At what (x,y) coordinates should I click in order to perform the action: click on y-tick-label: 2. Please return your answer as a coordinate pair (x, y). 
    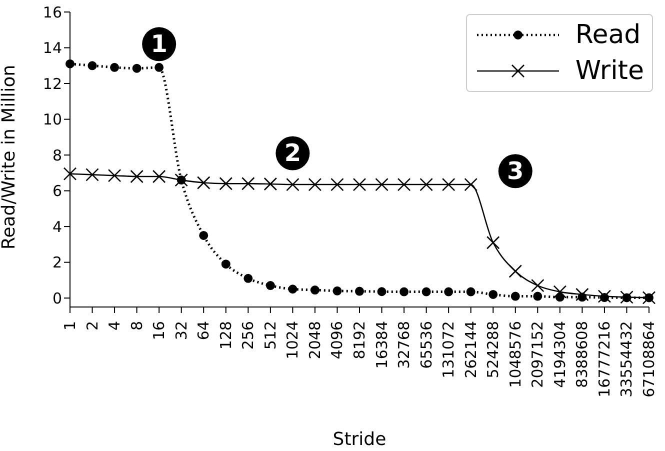
    Looking at the image, I should click on (57, 263).